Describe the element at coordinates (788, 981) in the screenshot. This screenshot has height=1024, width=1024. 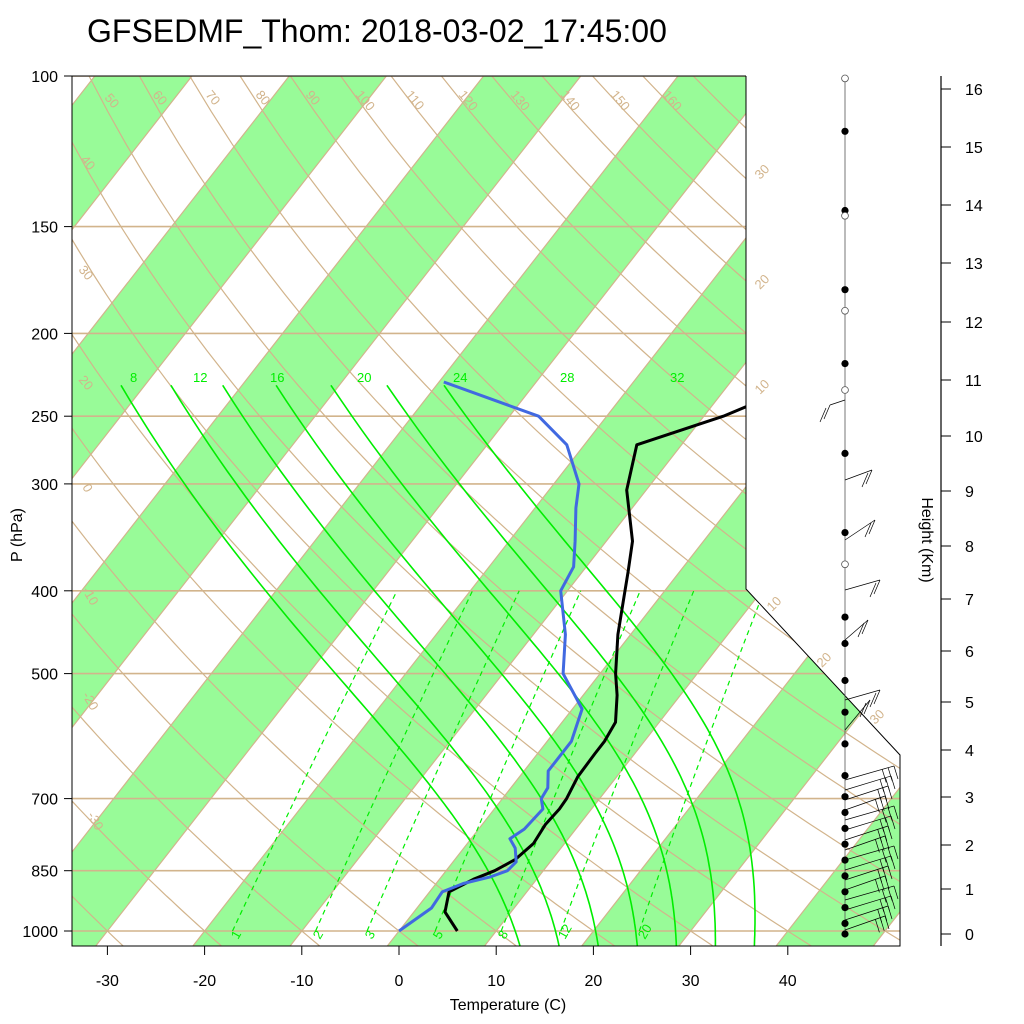
I see `x-tick-label: 40` at that location.